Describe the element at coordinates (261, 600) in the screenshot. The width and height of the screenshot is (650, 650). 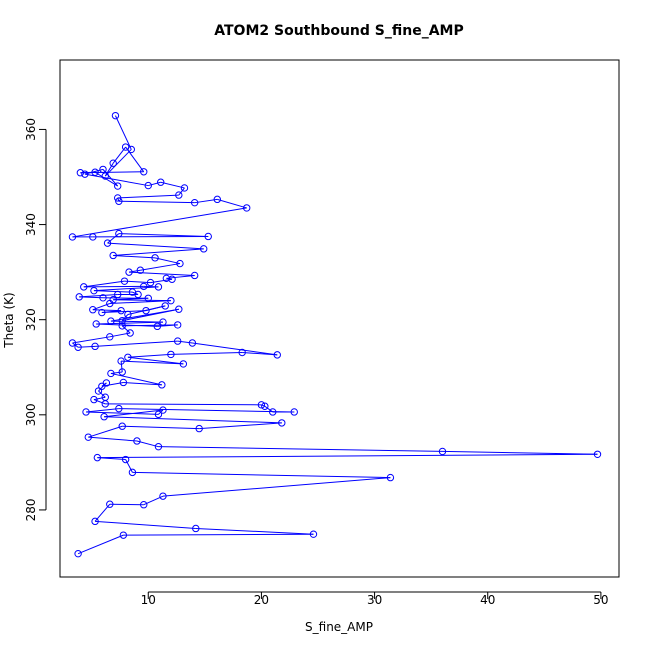
I see `x-tick-label: 20` at that location.